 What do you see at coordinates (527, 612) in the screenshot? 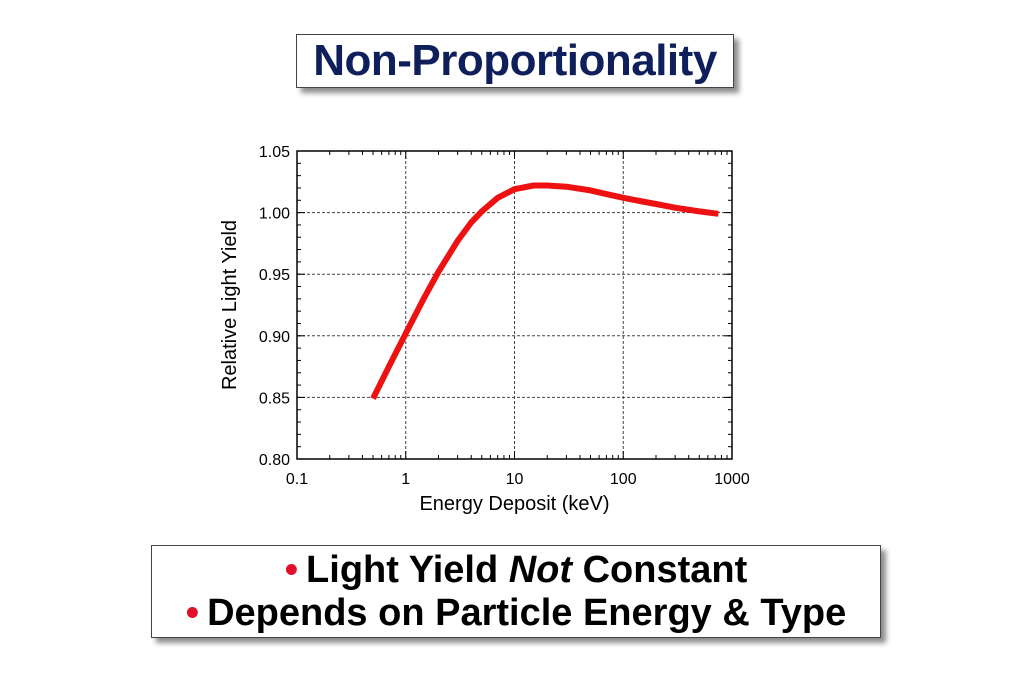
I see `bullet-2-text: Depends on Particle Energy & Type` at bounding box center [527, 612].